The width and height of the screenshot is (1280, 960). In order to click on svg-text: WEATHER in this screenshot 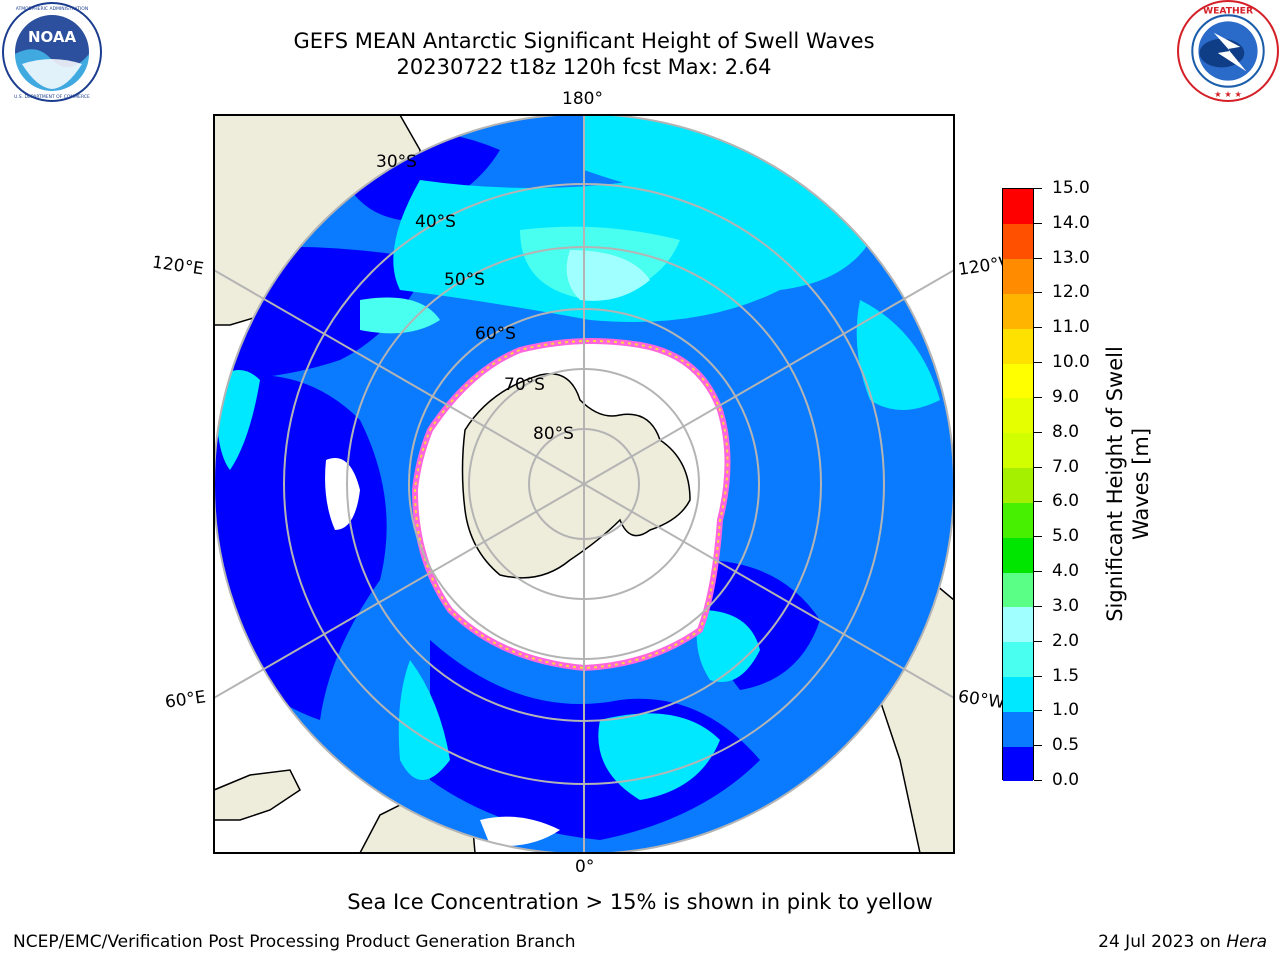, I will do `click(1228, 10)`.